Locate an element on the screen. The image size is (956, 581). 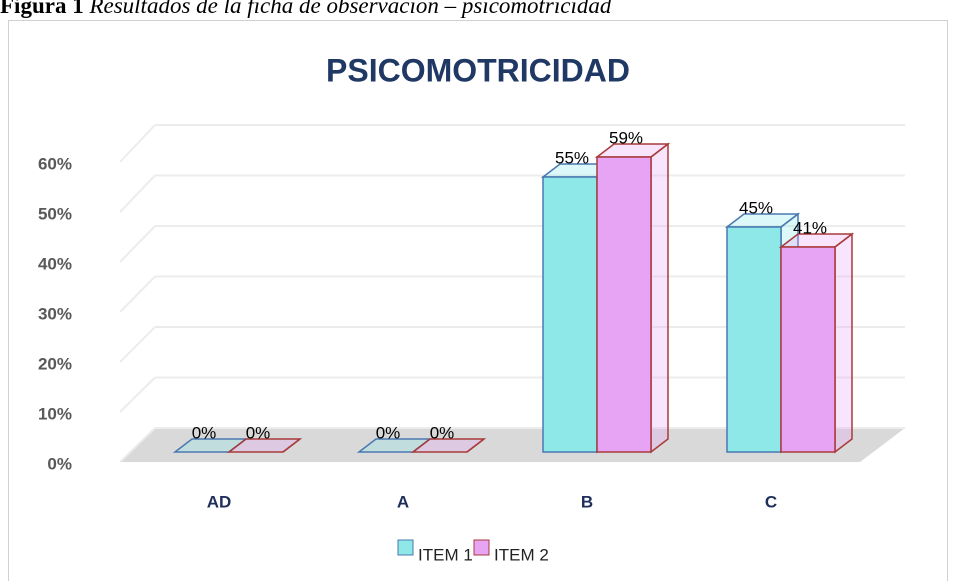
x-tick-label: A is located at coordinates (403, 501).